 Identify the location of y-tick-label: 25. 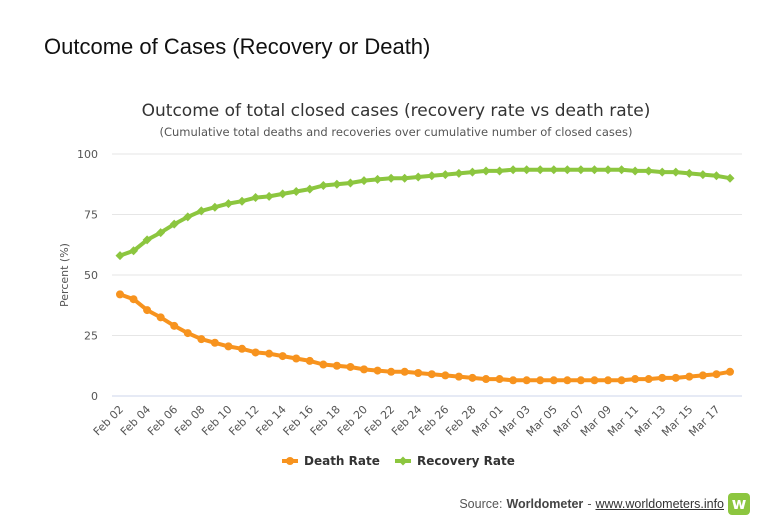
(91, 336).